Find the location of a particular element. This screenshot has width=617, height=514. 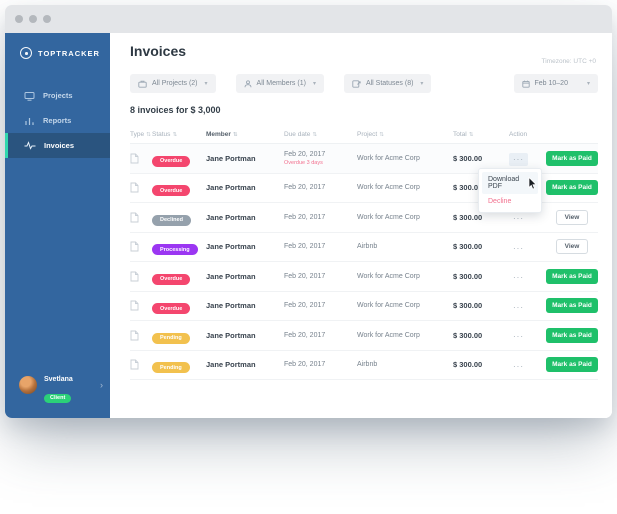

sidebar: TOPTRACKER Projects is located at coordinates (57, 225).